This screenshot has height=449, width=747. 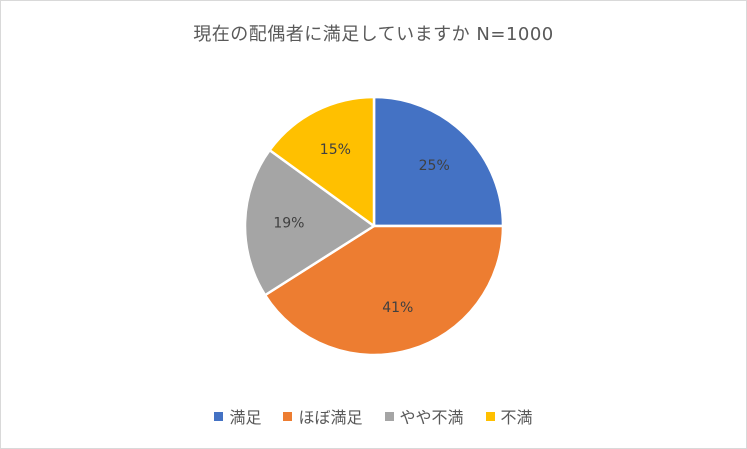 I want to click on legend-item-3: やや不満, so click(x=424, y=416).